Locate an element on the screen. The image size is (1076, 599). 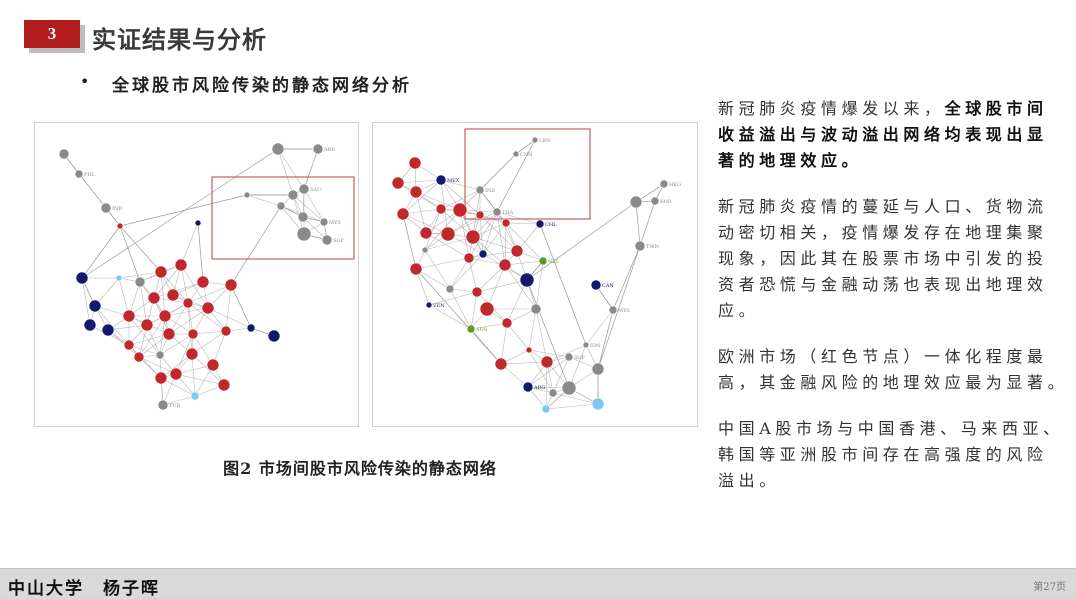
nodes: PHL IND ARE SAU MYS SGP TUR is located at coordinates (201, 276).